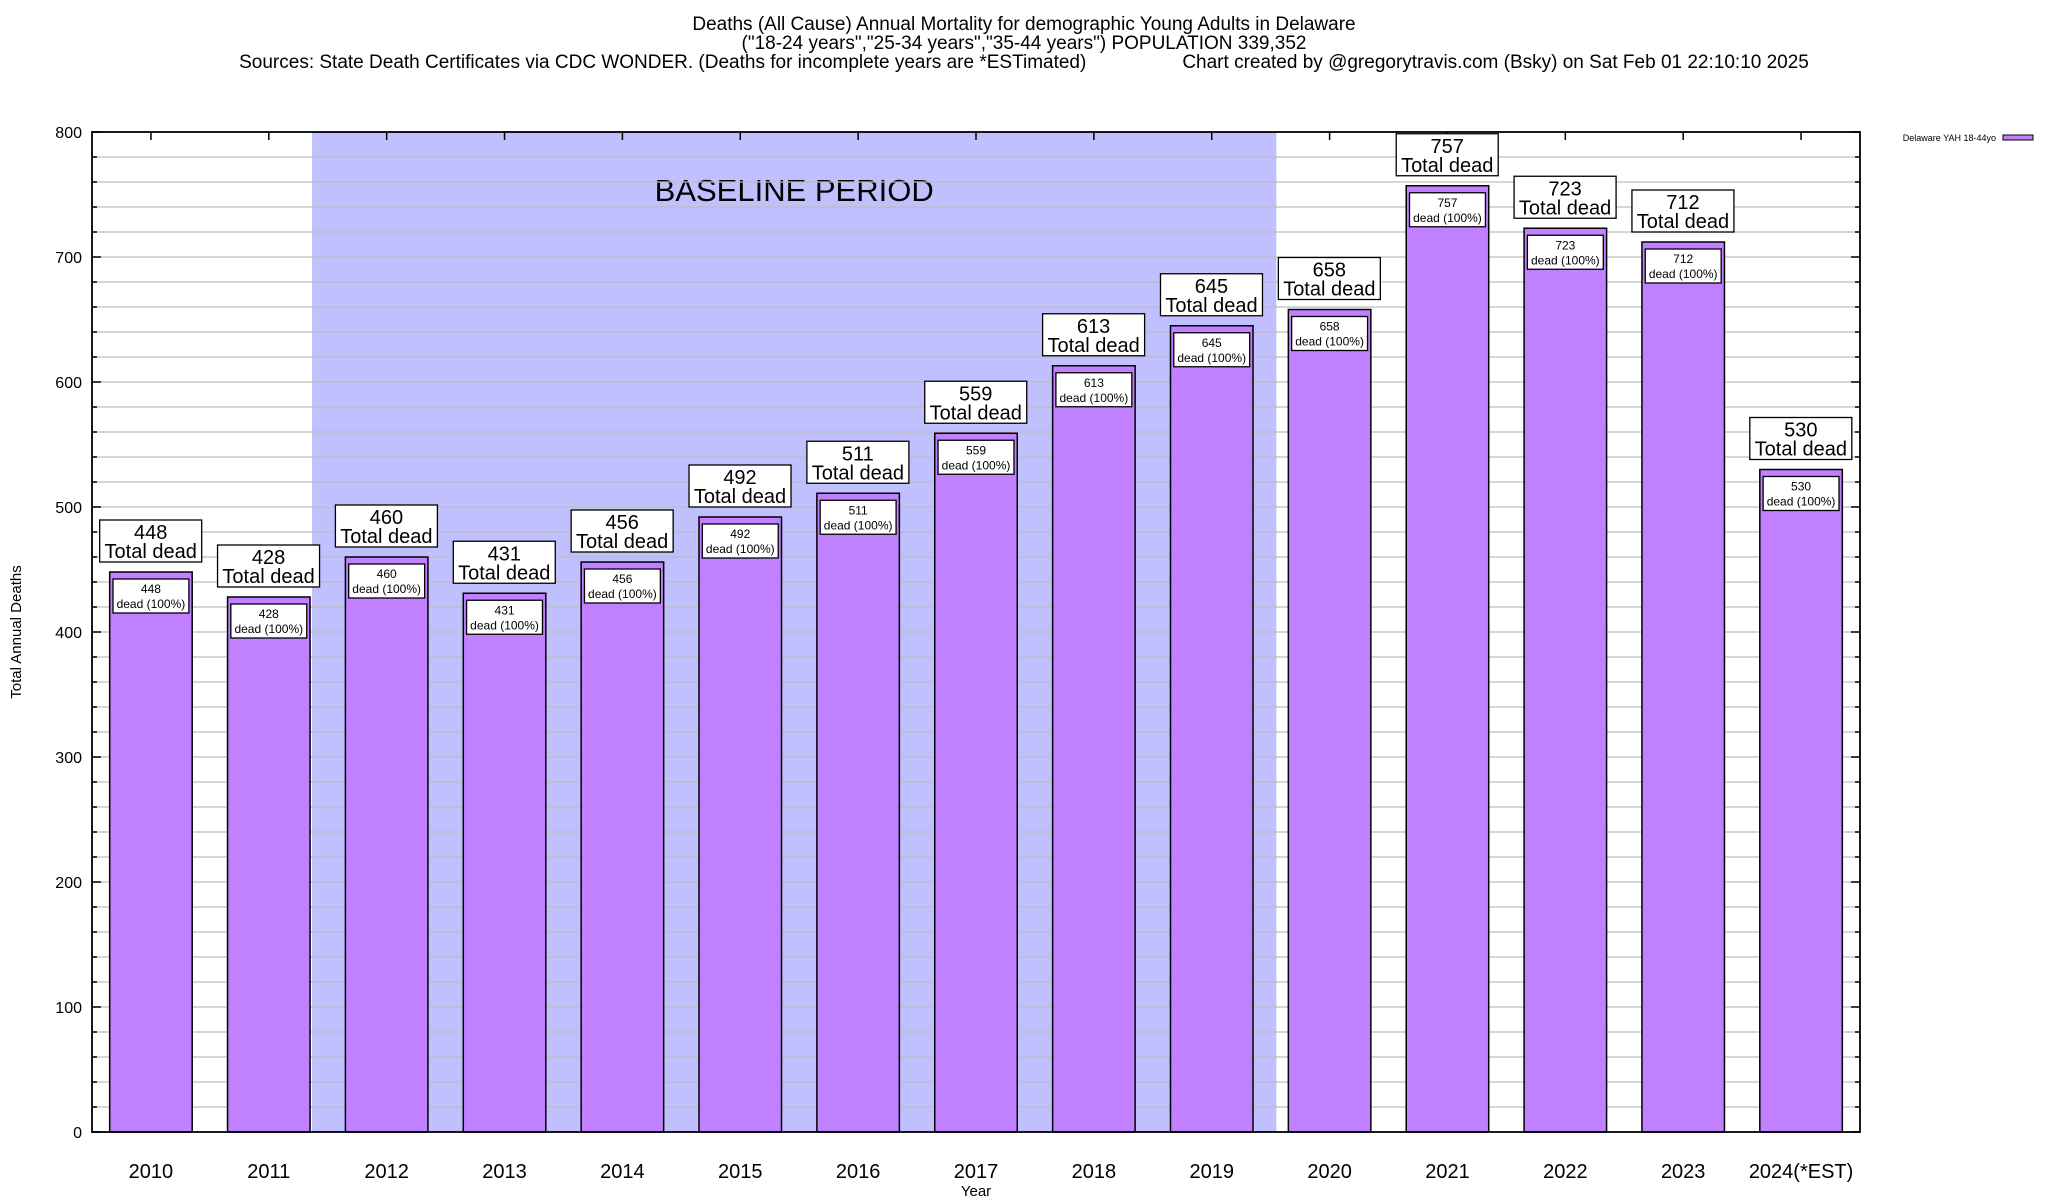 The height and width of the screenshot is (1200, 2048). I want to click on bar-2018, so click(1093, 749).